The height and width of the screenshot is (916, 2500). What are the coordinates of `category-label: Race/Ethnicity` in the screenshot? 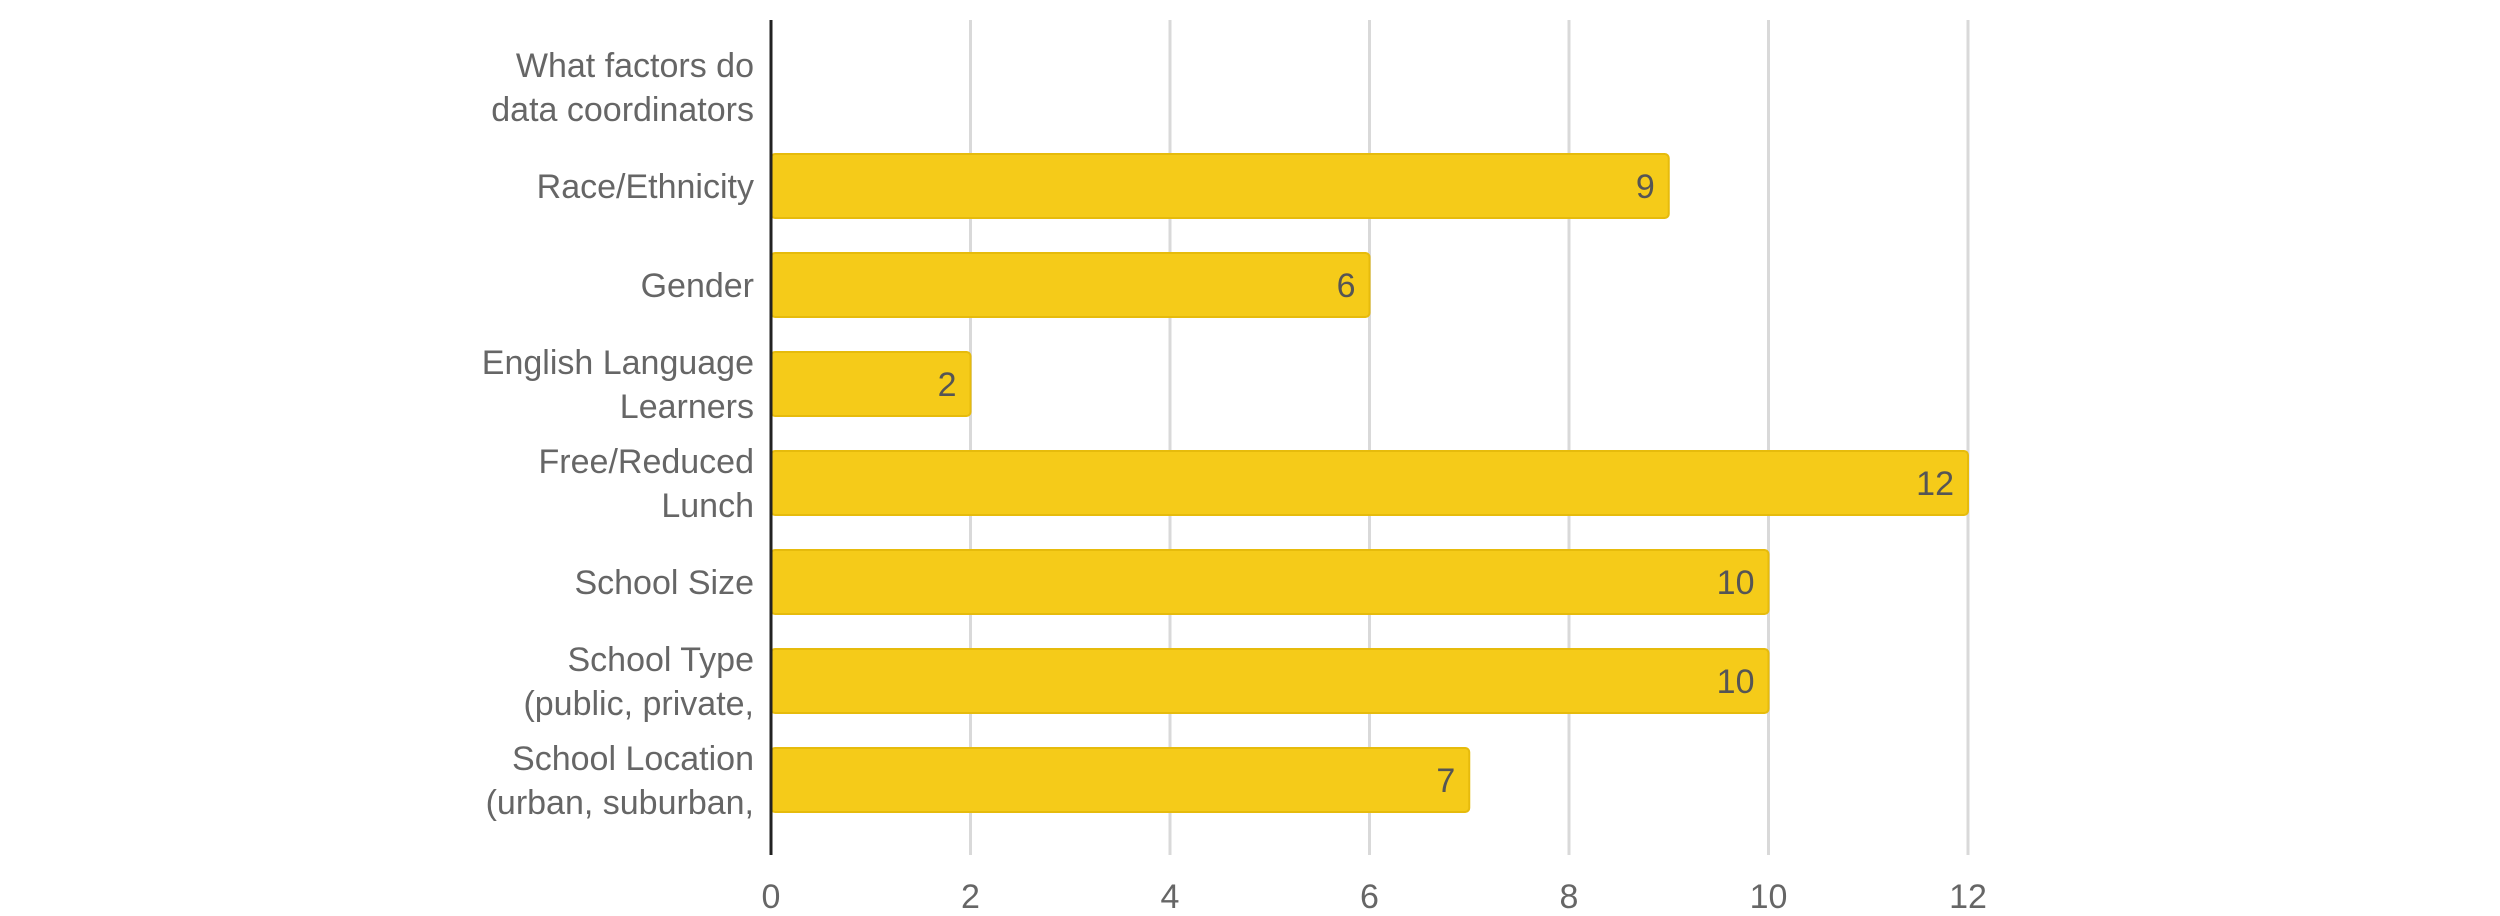 It's located at (645, 187).